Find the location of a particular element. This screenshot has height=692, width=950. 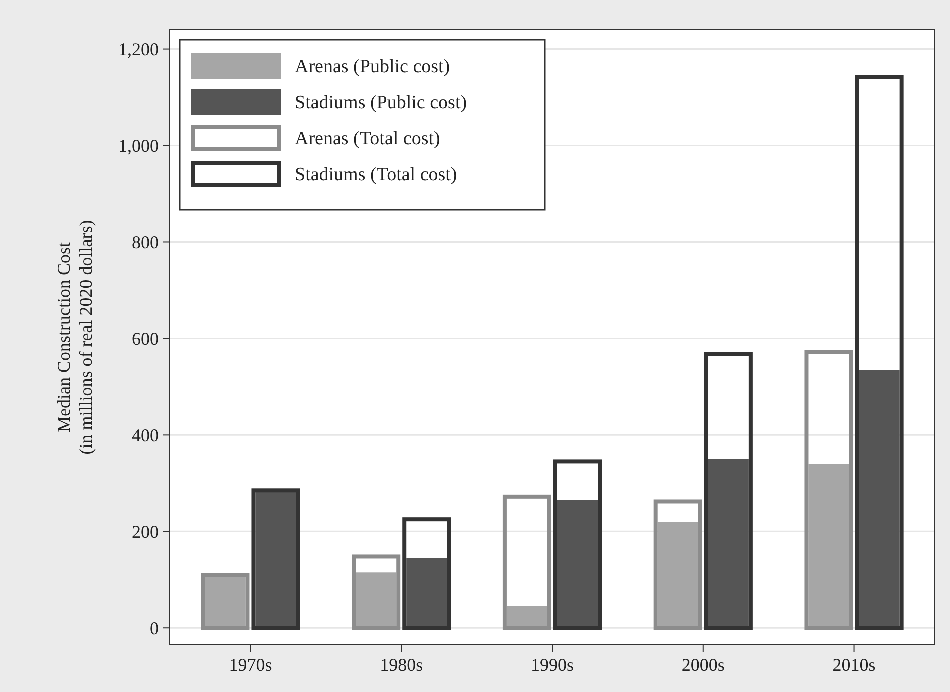

y-tick-label: 0 is located at coordinates (154, 628).